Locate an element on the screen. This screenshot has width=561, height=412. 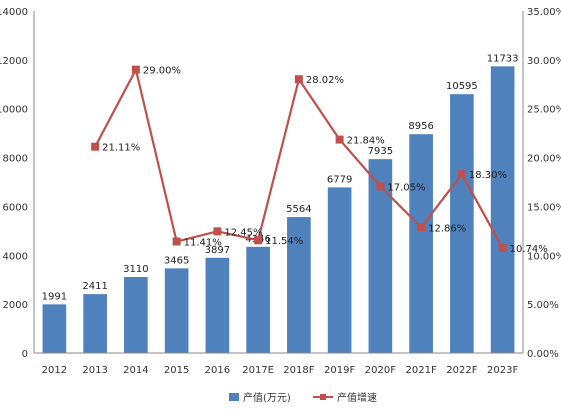
line-value-label: 17.05% is located at coordinates (406, 187).